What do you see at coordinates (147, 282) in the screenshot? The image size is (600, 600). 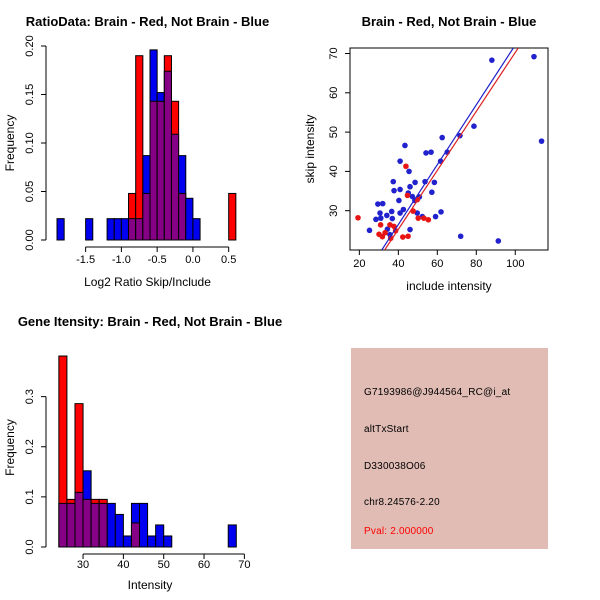 I see `x-axis-label: Log2 Ratio Skip/Include` at bounding box center [147, 282].